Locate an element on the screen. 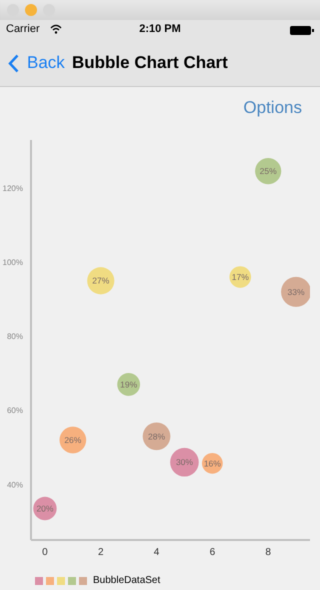  annotation: 30% is located at coordinates (185, 462).